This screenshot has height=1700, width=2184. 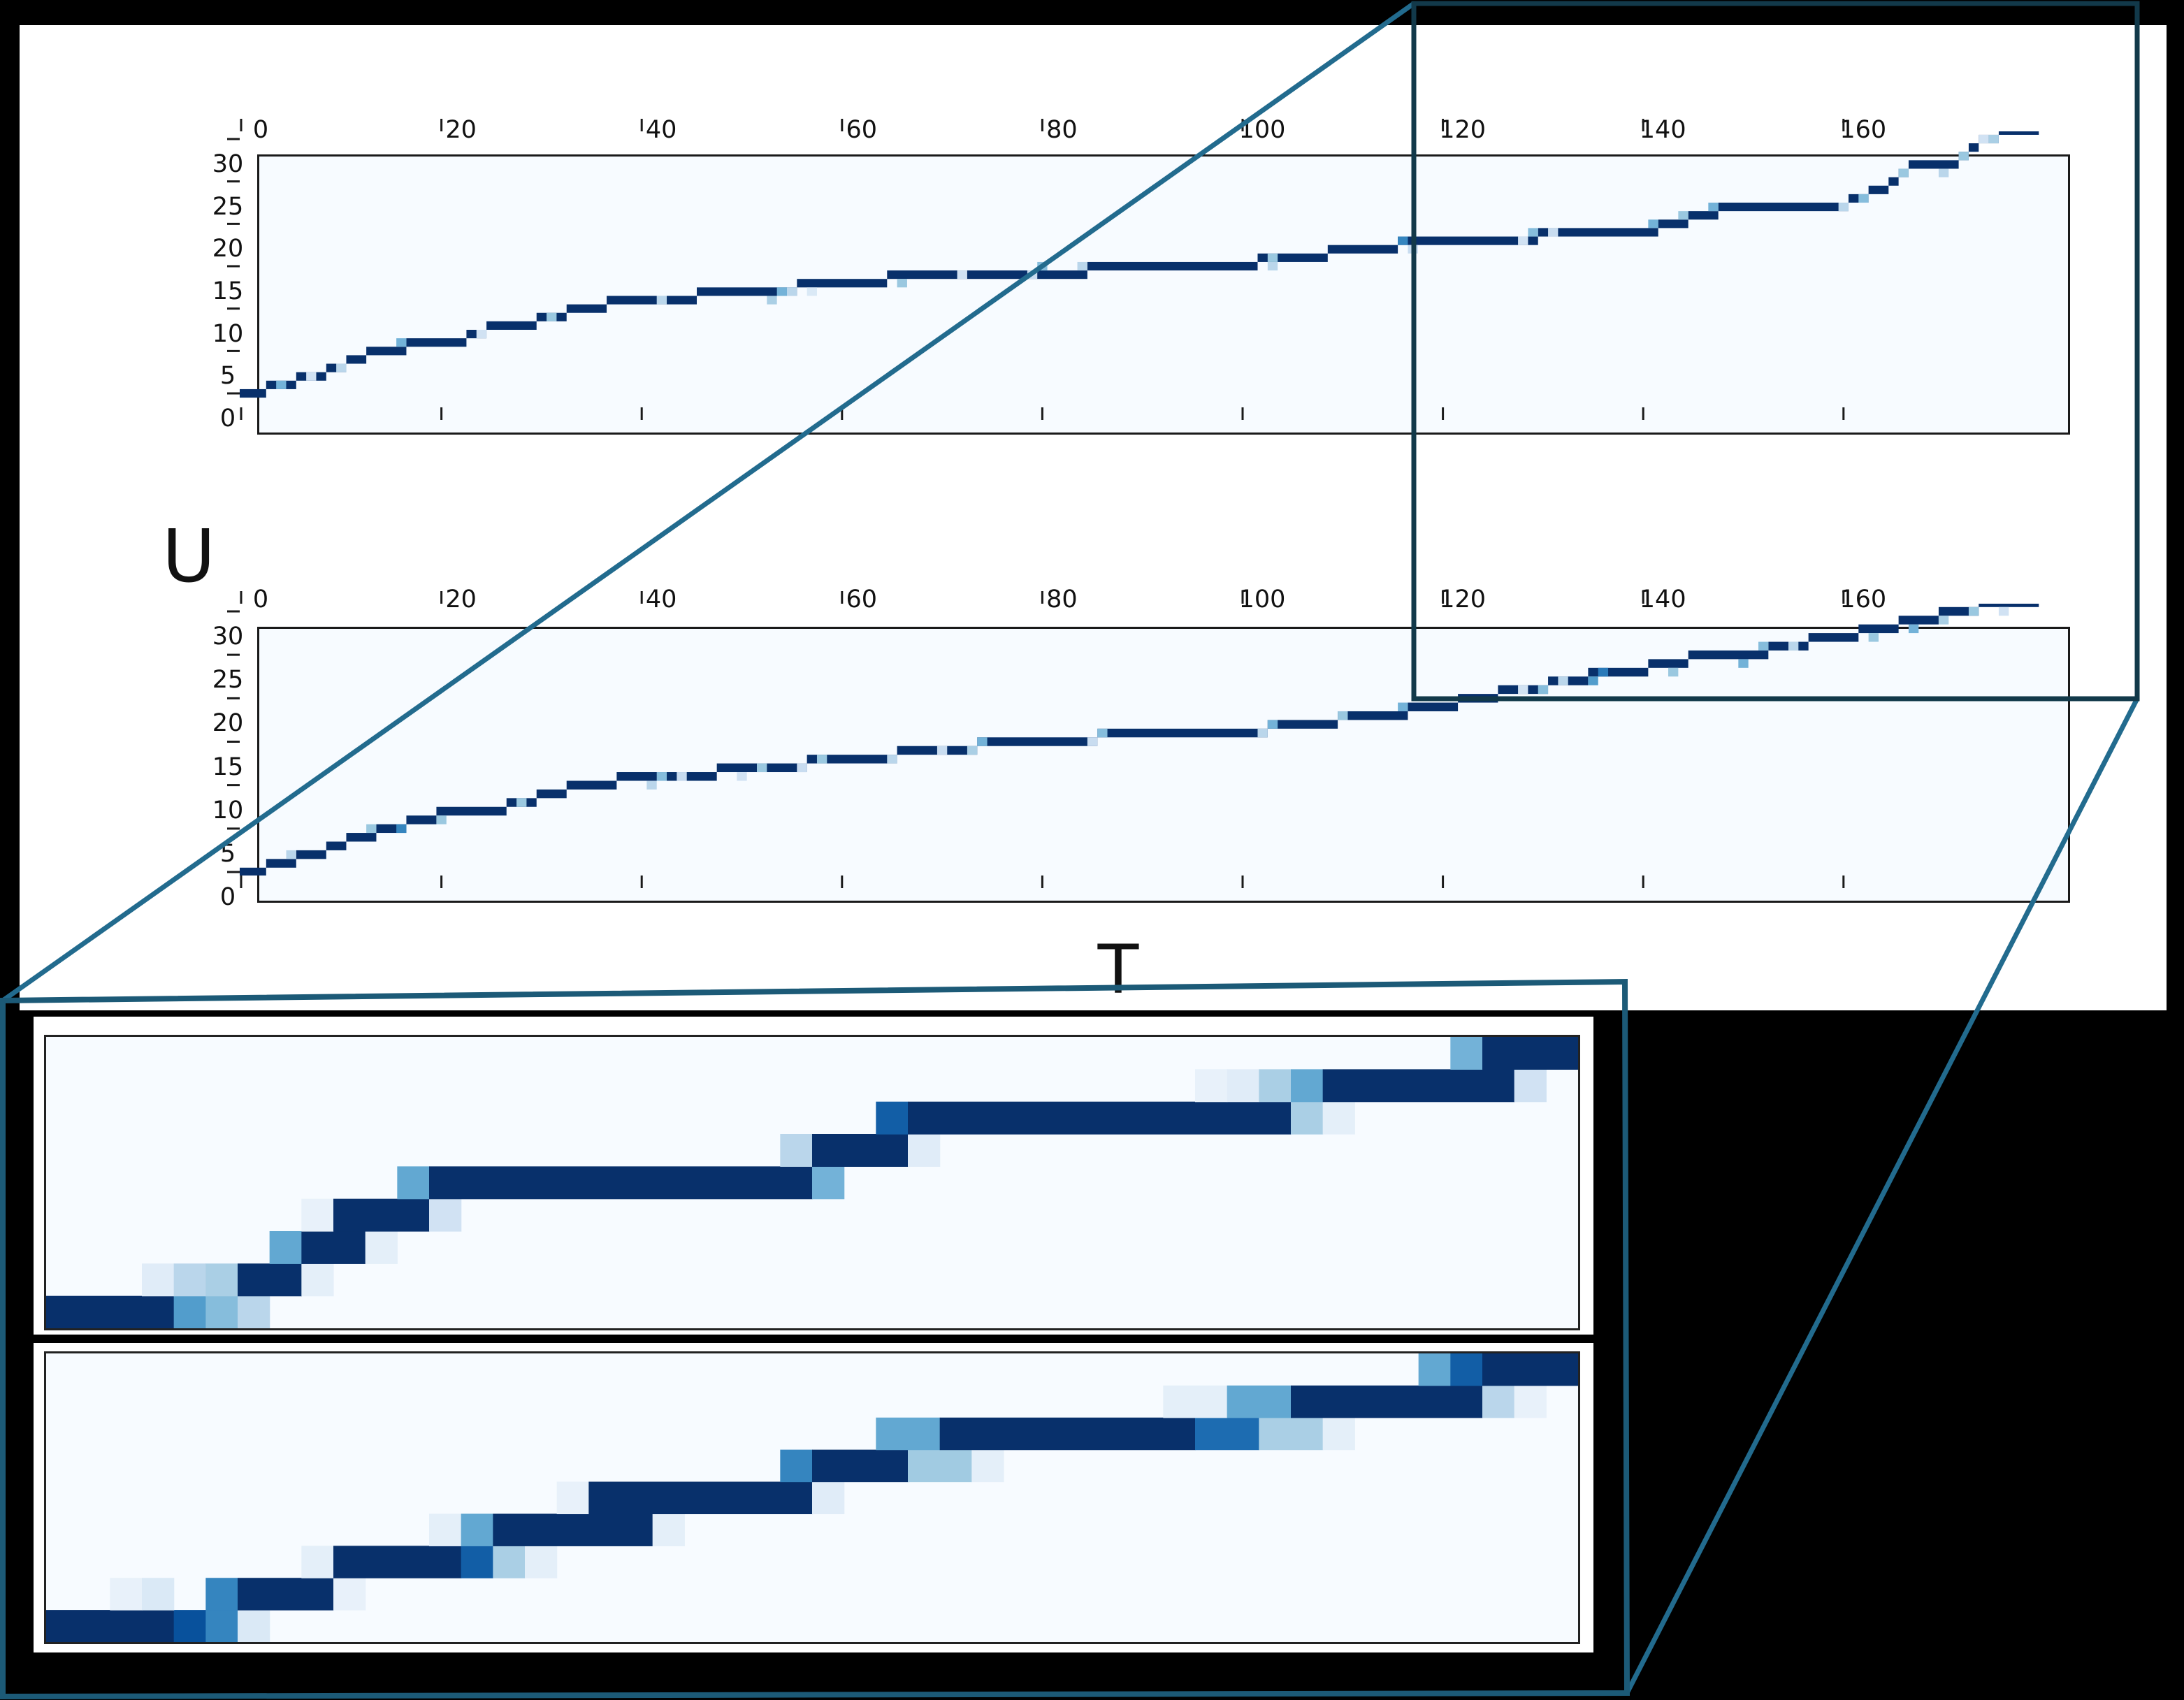 I want to click on inset-strip-top, so click(x=813, y=1176).